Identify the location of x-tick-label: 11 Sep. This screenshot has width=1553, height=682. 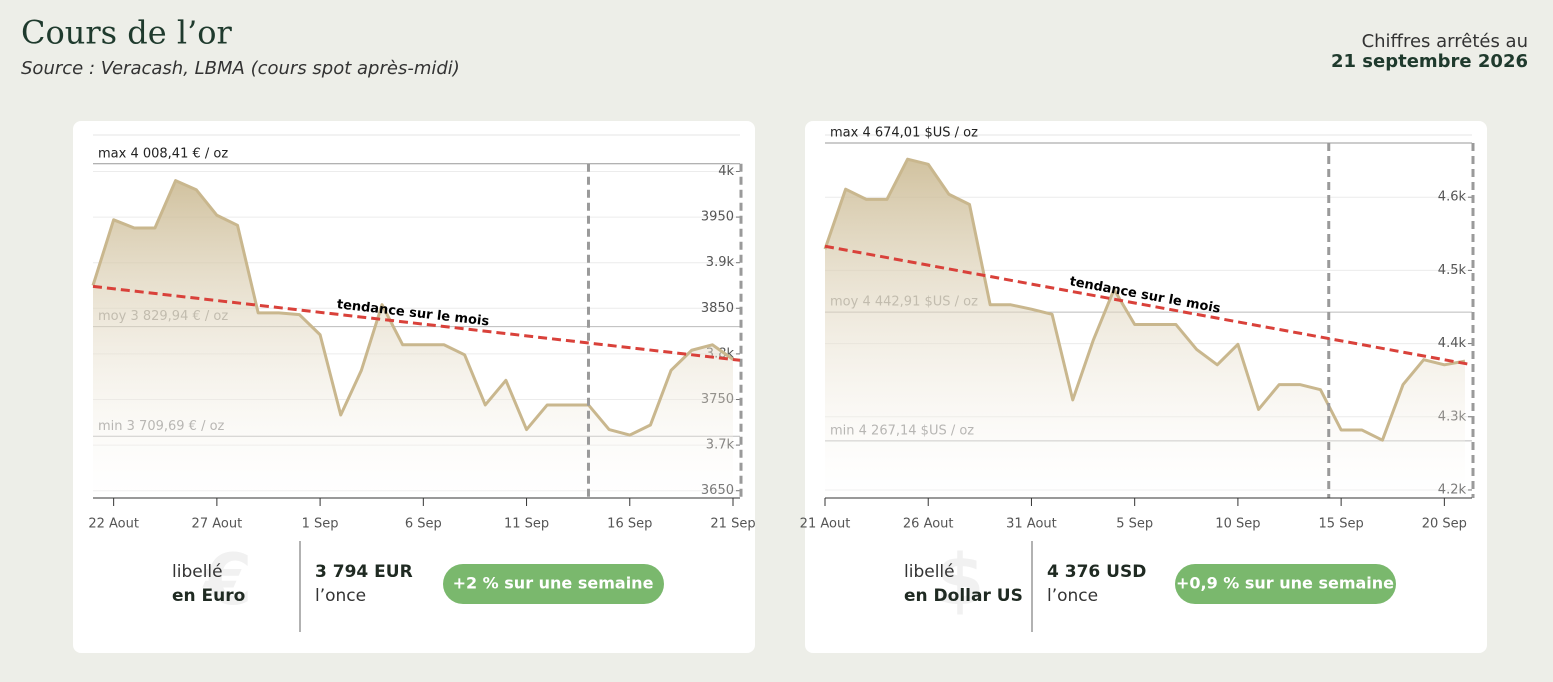
(526, 524).